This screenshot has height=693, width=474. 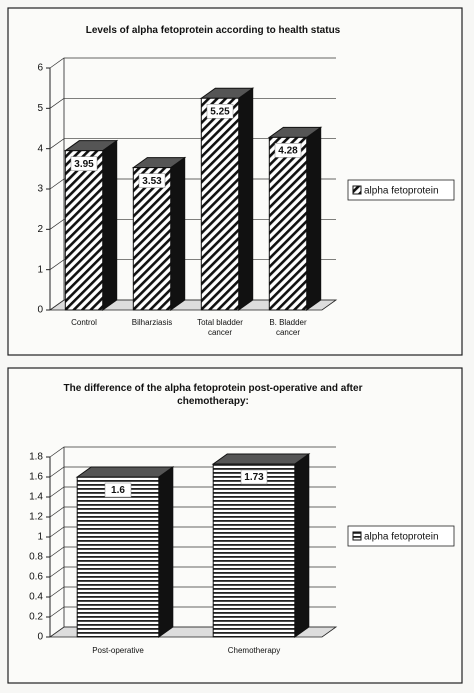 I want to click on value-label: 1.73, so click(x=254, y=477).